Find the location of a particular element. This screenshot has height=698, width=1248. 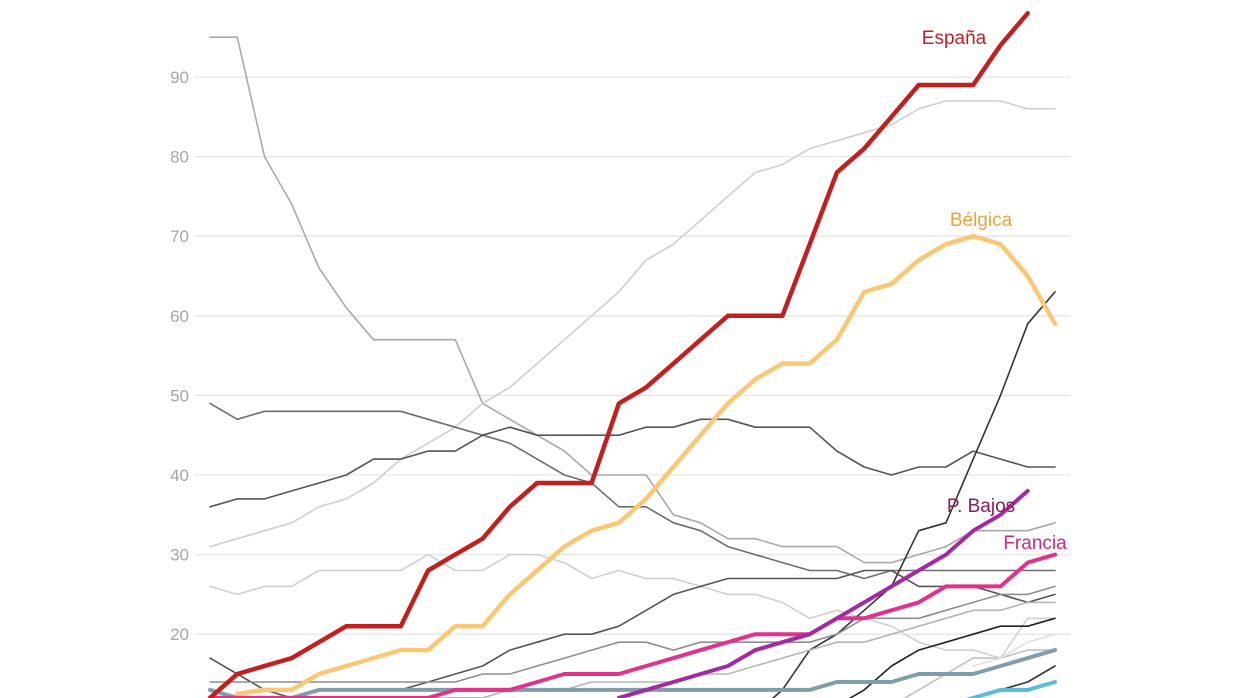

y-tick-label: 70 is located at coordinates (179, 236).